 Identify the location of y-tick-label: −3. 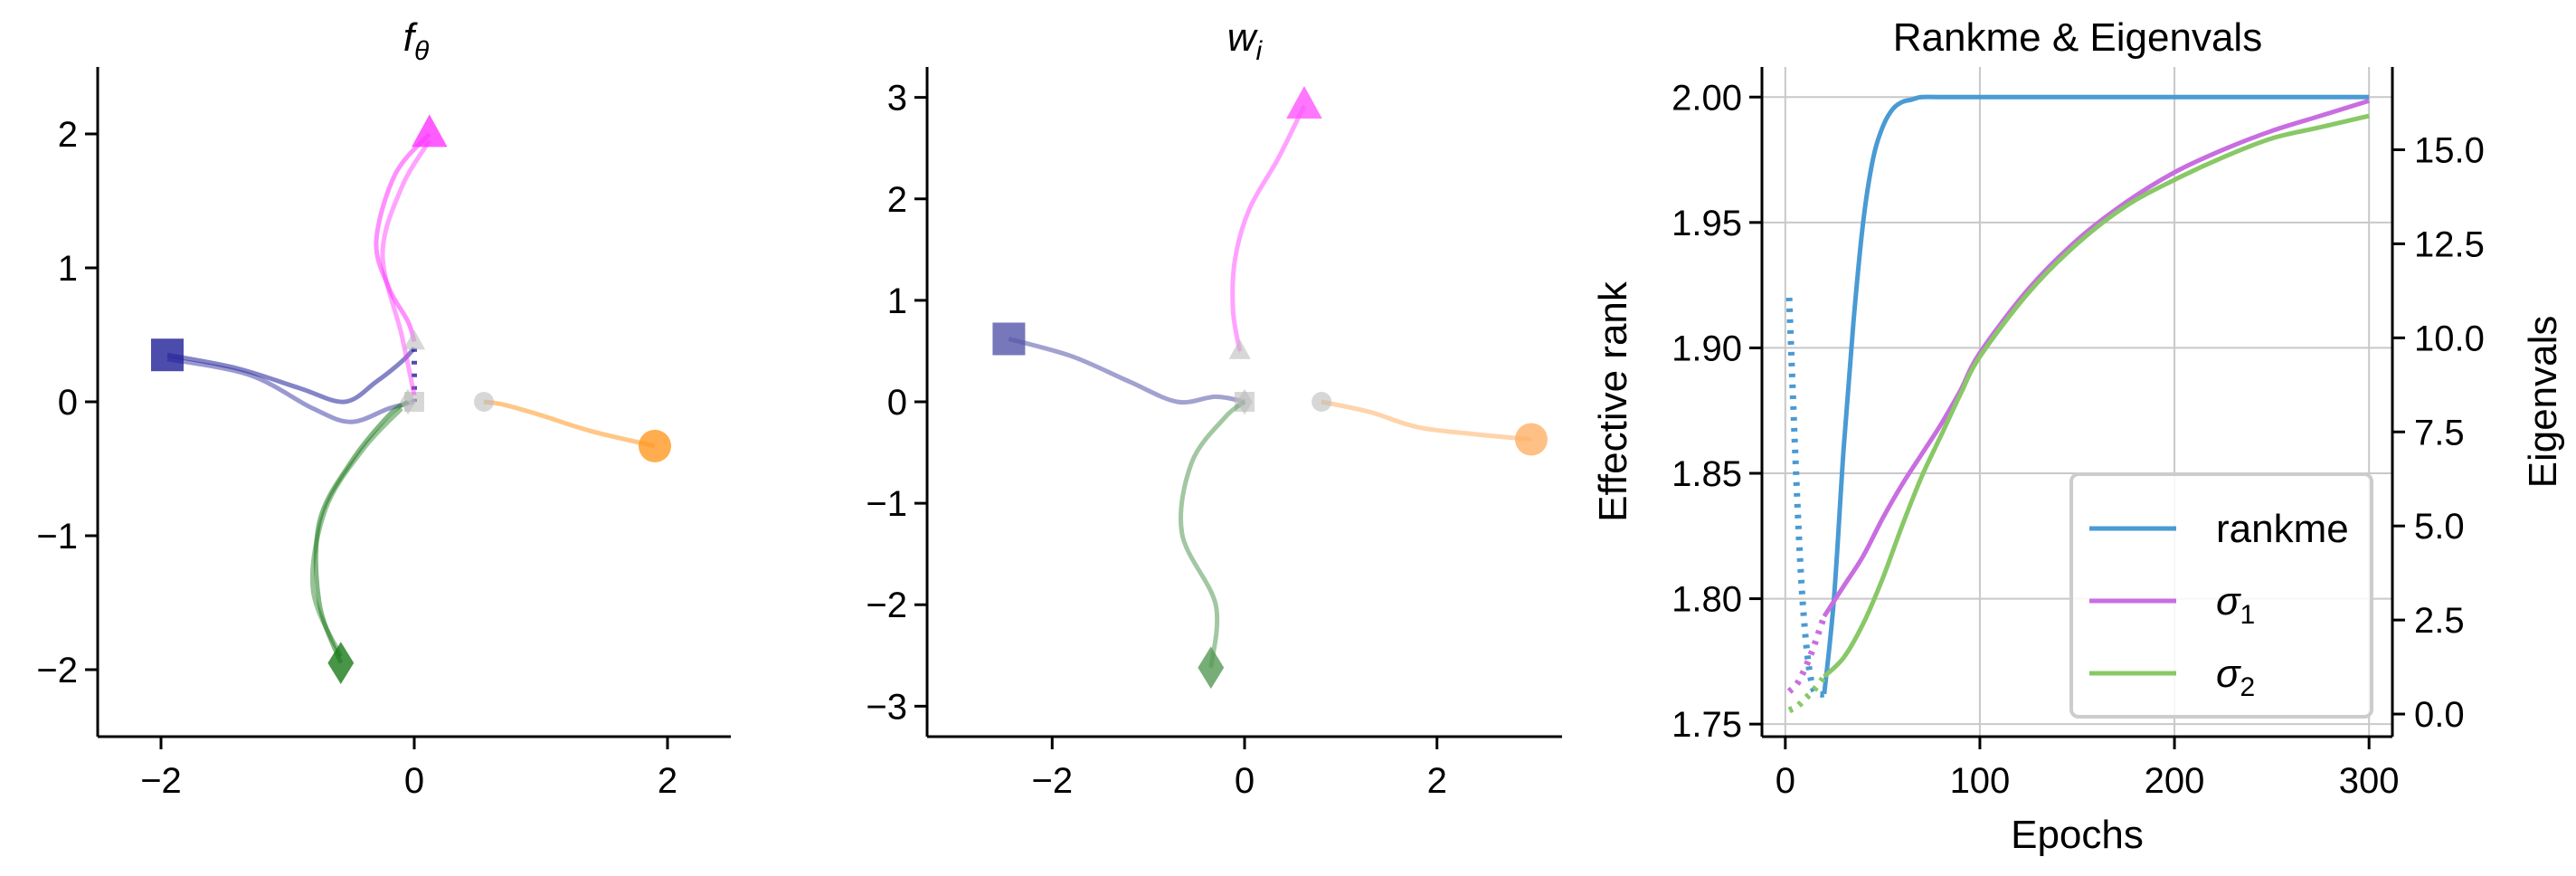
(887, 707).